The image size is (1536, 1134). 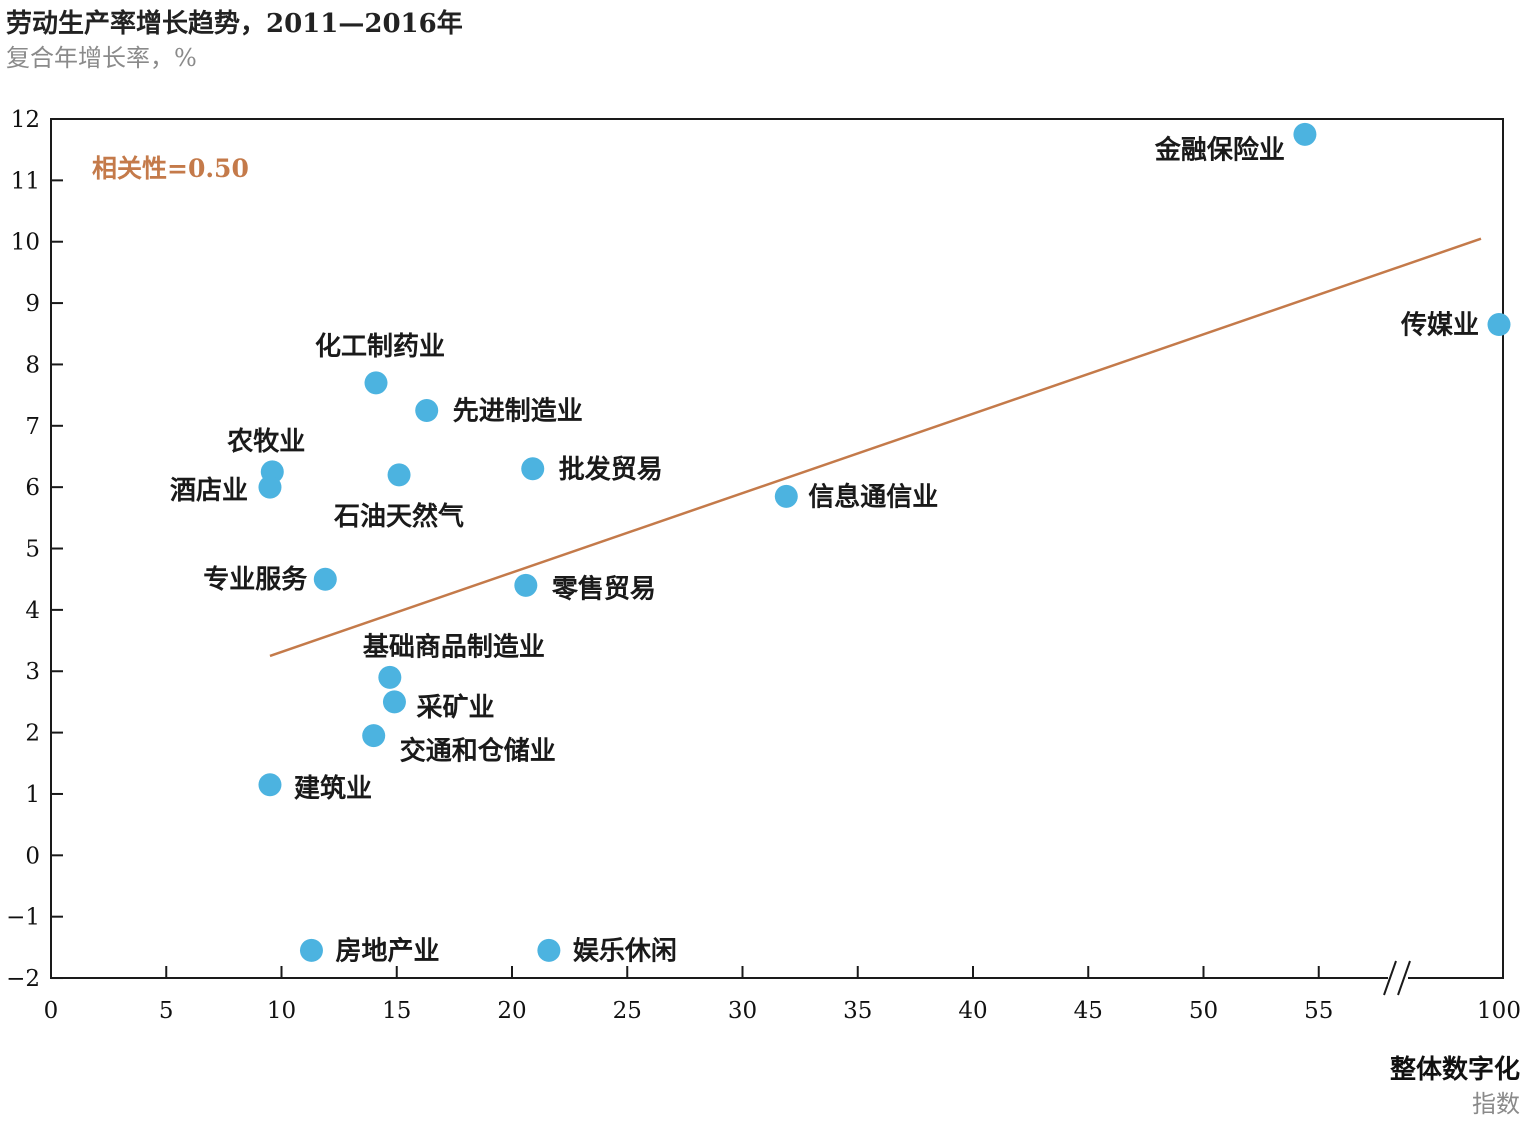 I want to click on axis-break-marker, so click(x=1397, y=978).